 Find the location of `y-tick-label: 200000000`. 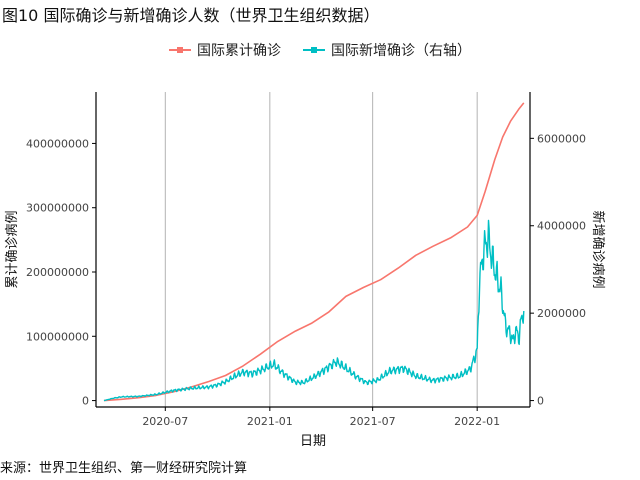

y-tick-label: 200000000 is located at coordinates (57, 272).